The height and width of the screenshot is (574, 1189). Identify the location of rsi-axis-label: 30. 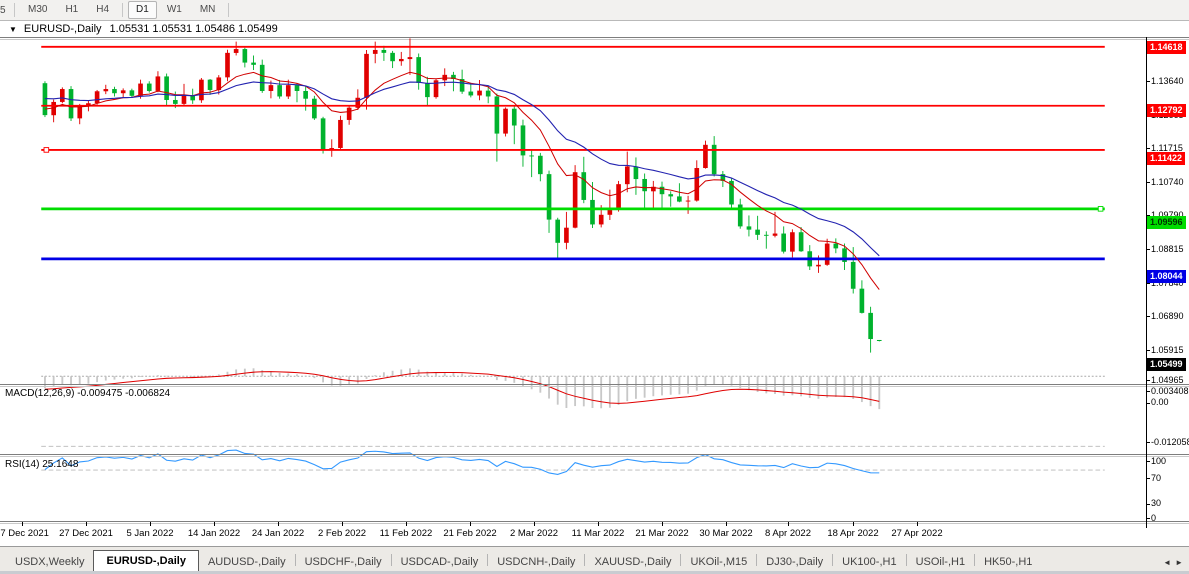
(1156, 503).